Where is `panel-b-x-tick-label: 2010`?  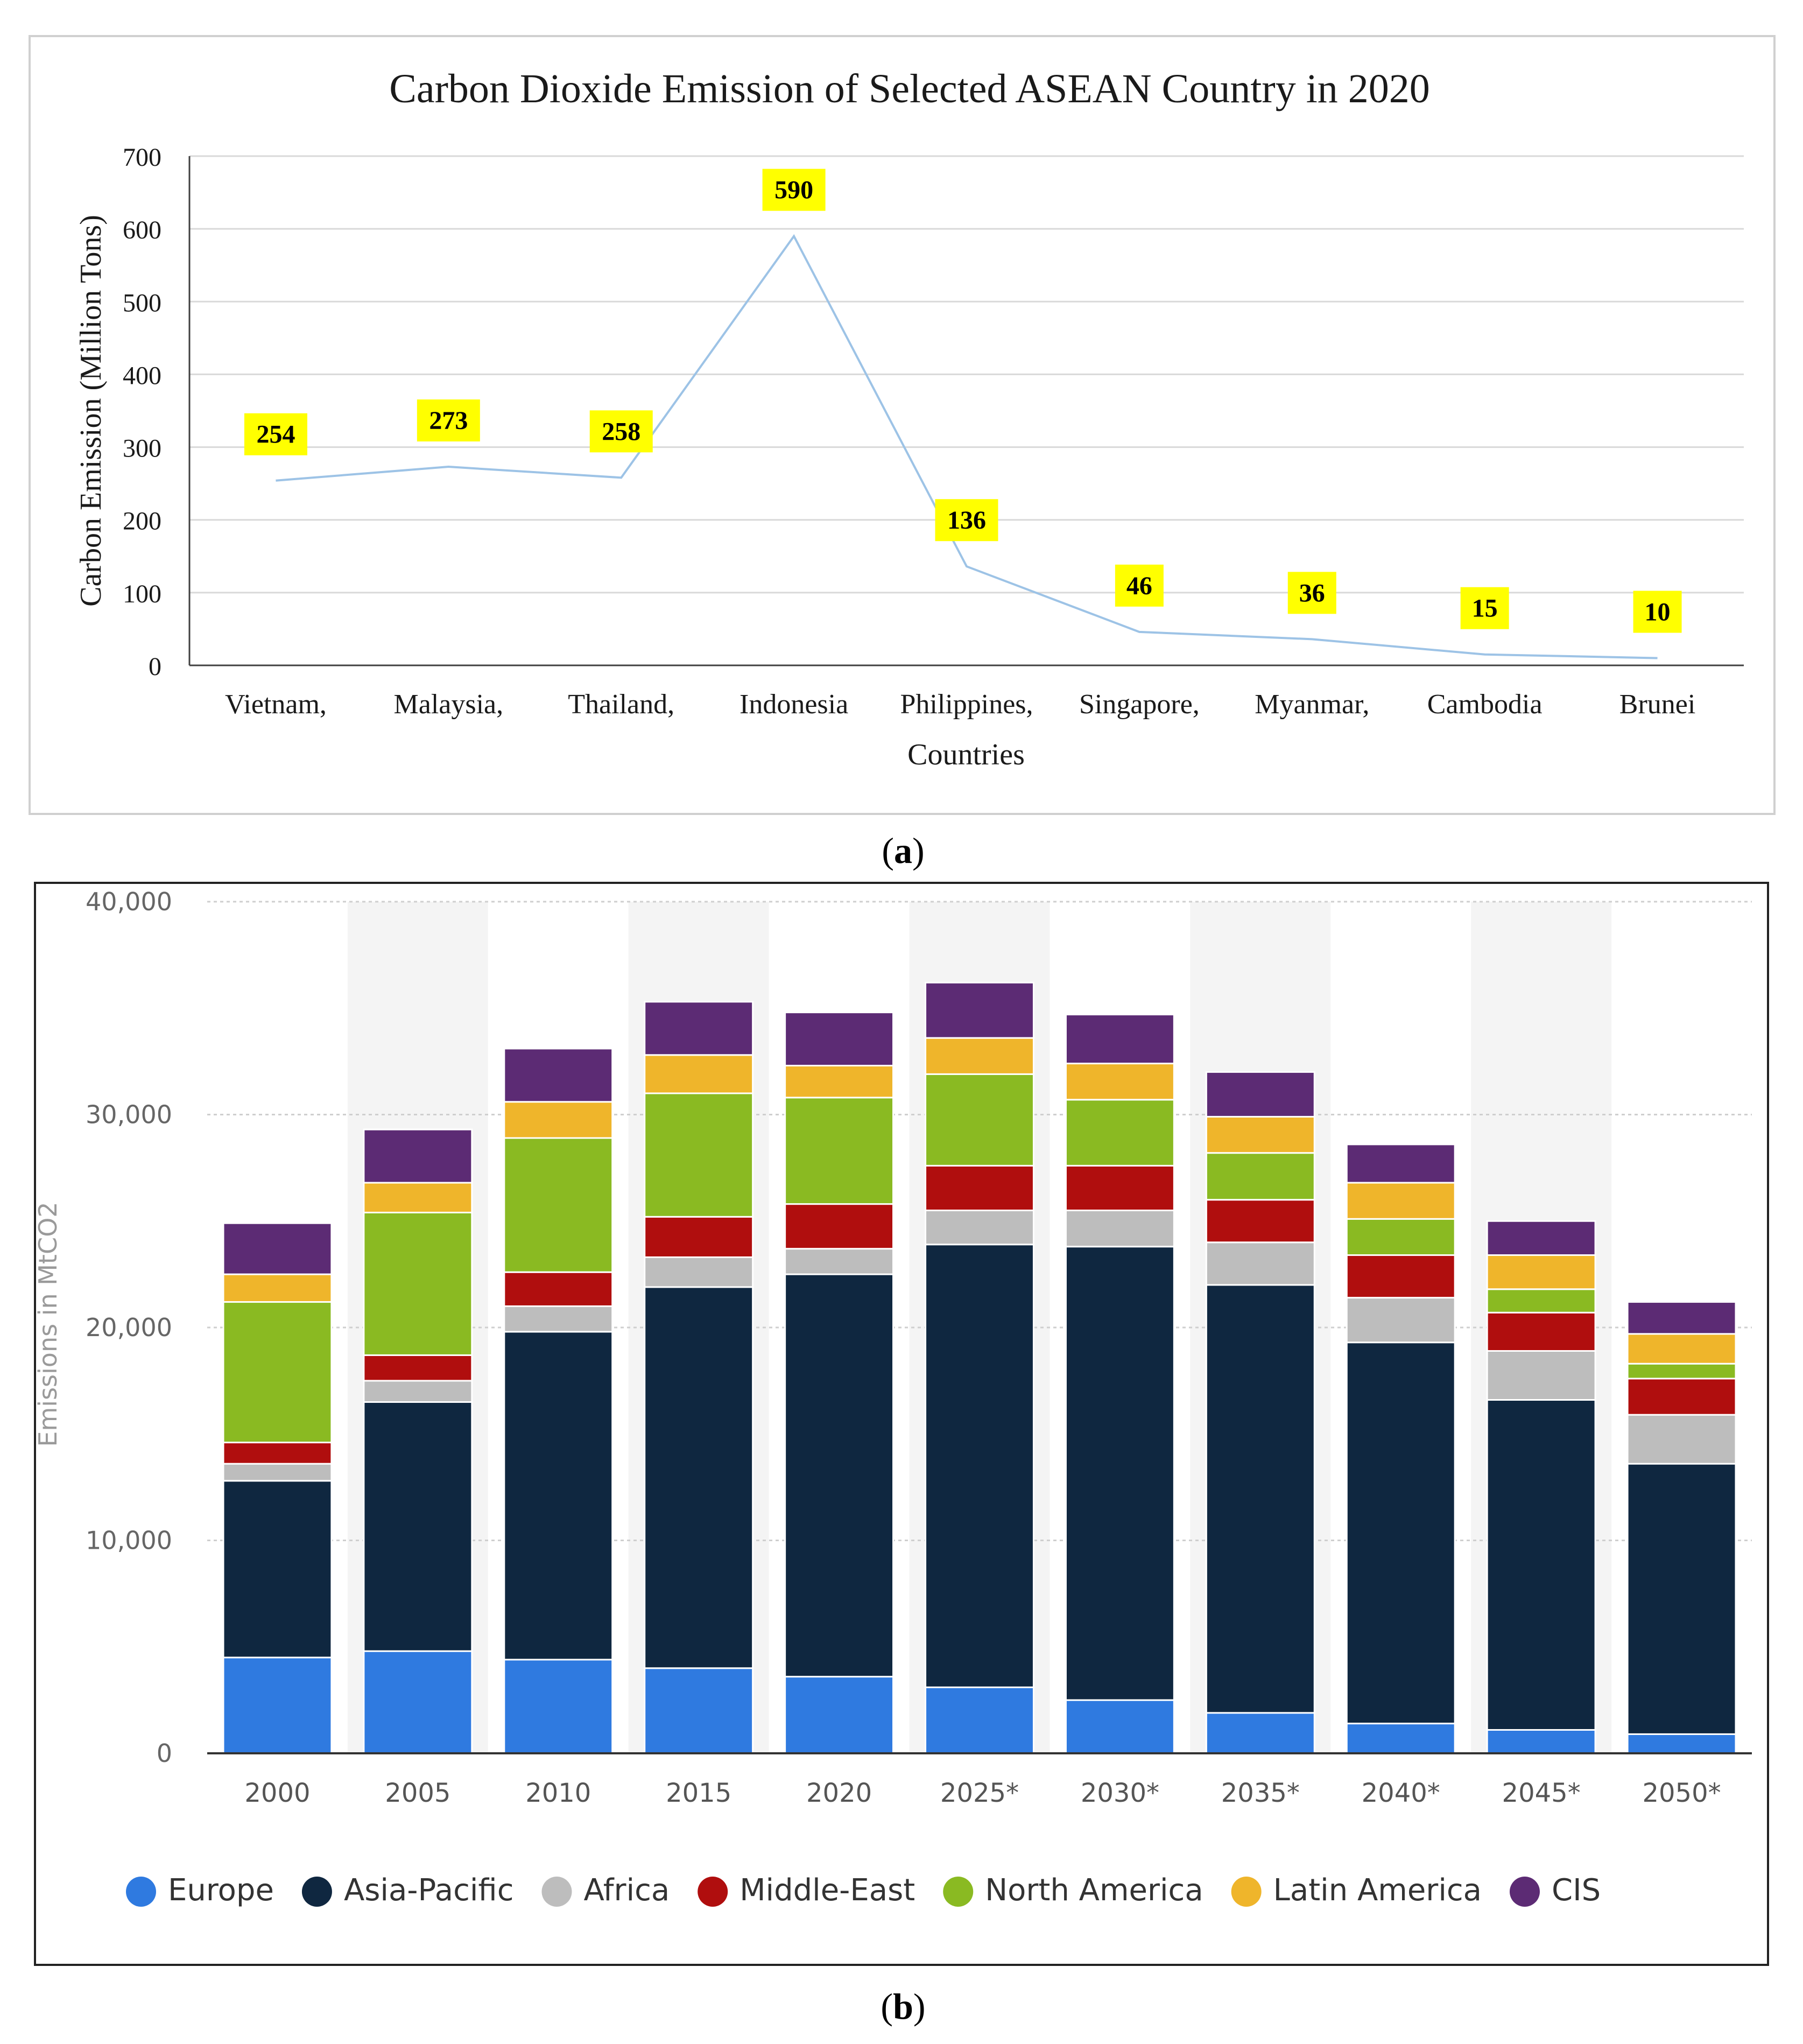 panel-b-x-tick-label: 2010 is located at coordinates (558, 1793).